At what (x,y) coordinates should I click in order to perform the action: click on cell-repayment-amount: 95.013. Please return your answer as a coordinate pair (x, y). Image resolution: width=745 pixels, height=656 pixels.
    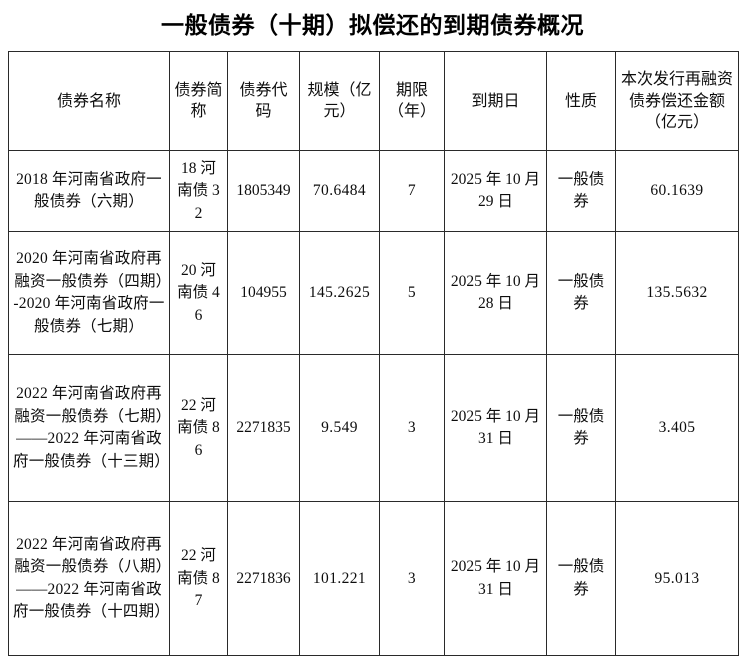
    Looking at the image, I should click on (677, 578).